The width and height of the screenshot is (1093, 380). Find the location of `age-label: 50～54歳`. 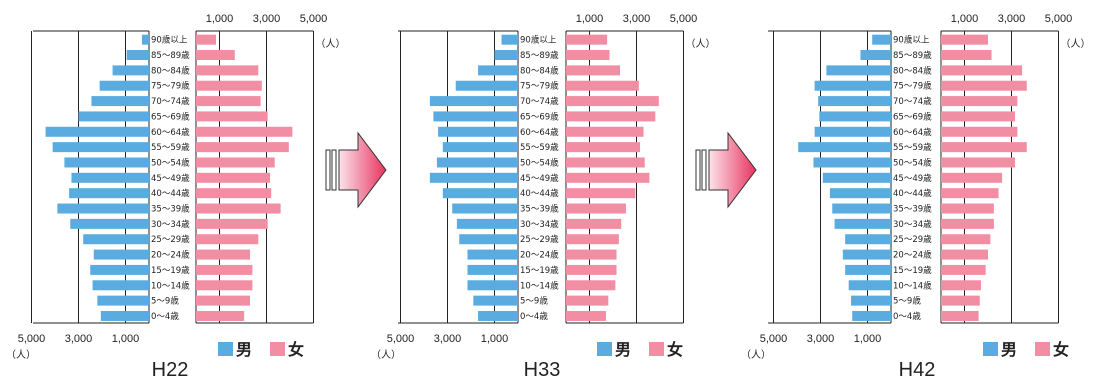

age-label: 50～54歳 is located at coordinates (539, 162).